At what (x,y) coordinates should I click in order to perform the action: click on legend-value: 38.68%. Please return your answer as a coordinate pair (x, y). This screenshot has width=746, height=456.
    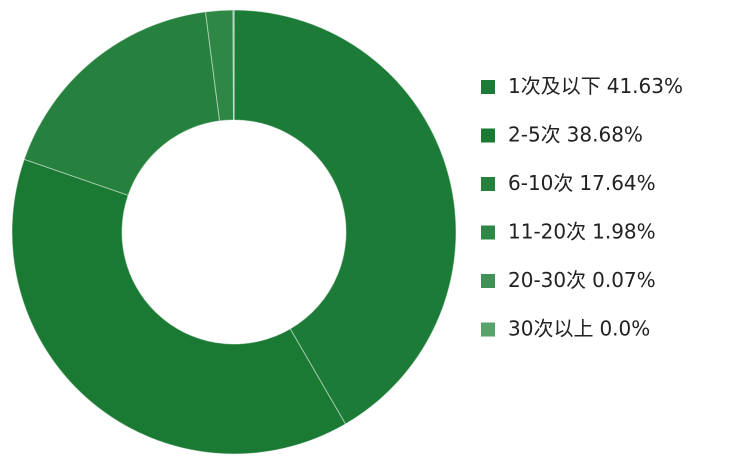
    Looking at the image, I should click on (605, 134).